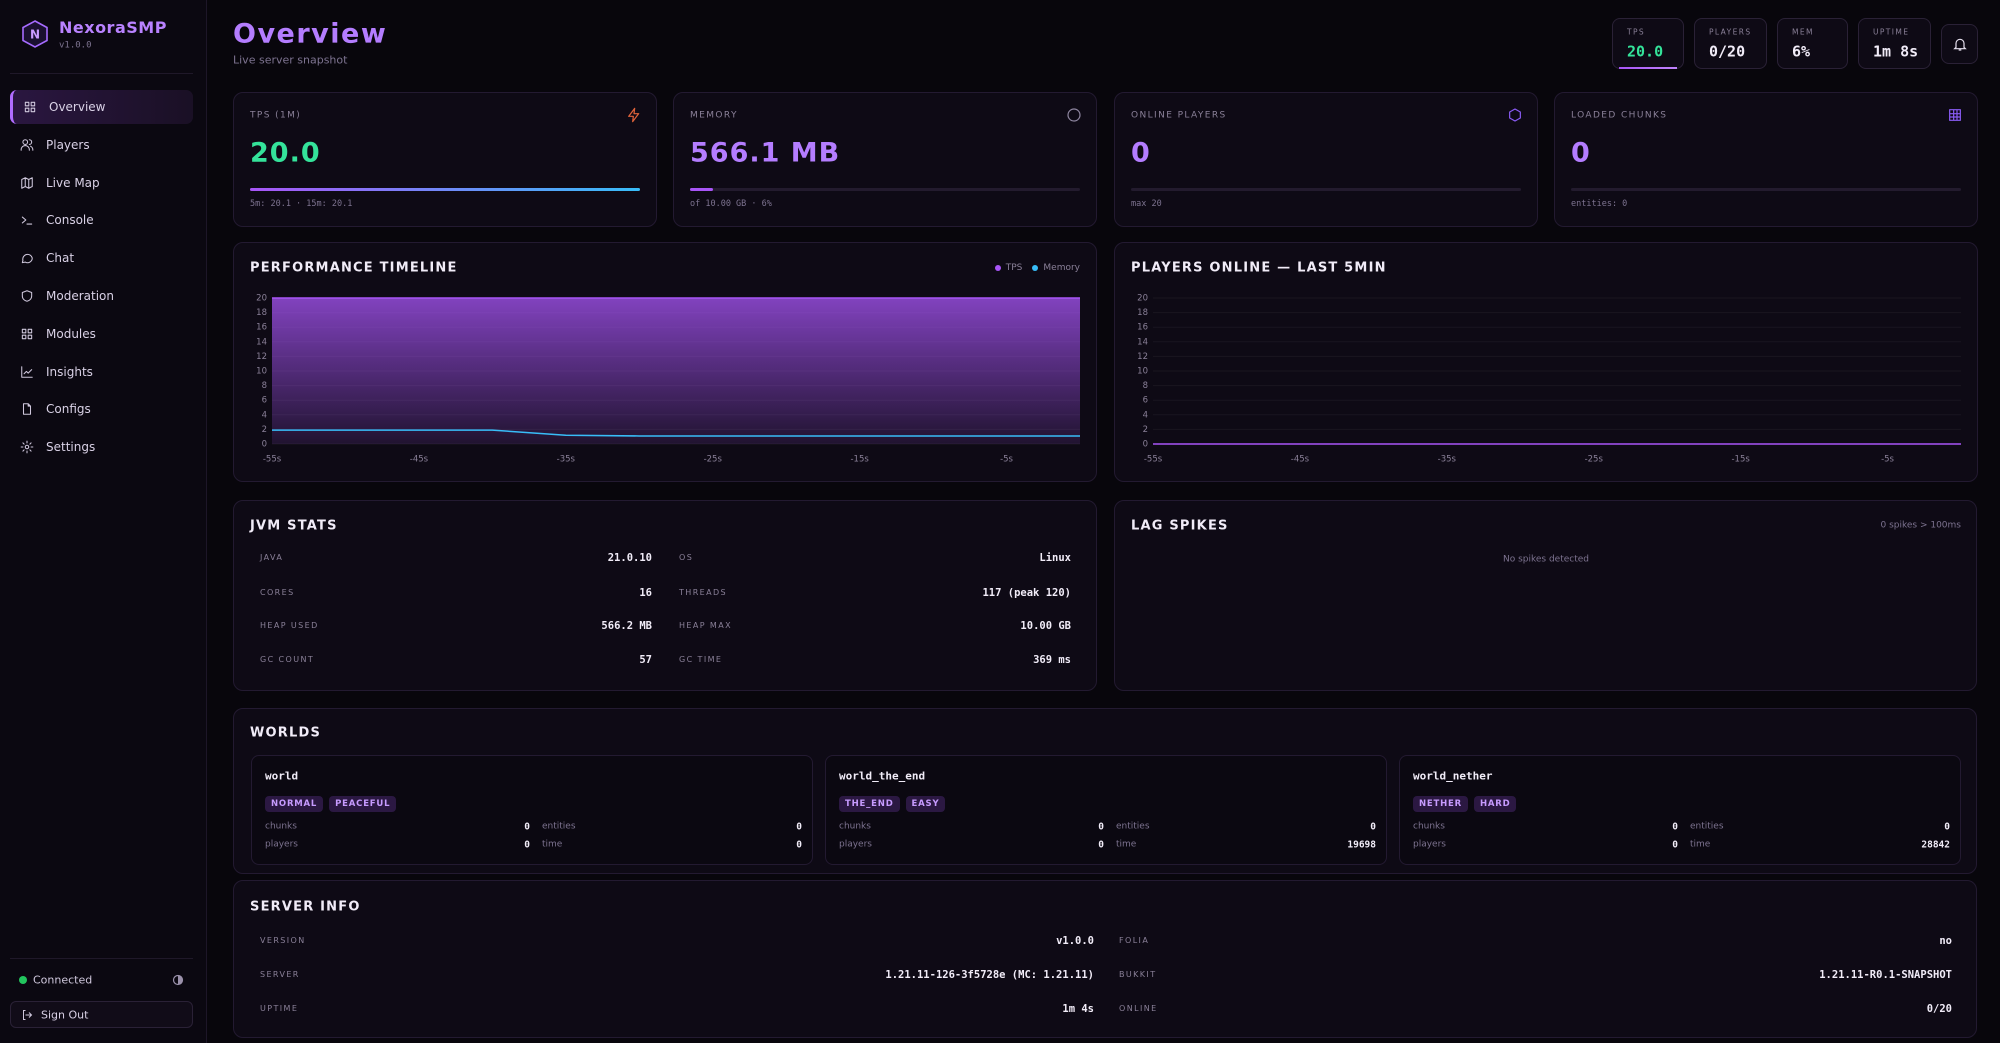 The image size is (2000, 1043). Describe the element at coordinates (1896, 51) in the screenshot. I see `pill-value: 1m 8s` at that location.